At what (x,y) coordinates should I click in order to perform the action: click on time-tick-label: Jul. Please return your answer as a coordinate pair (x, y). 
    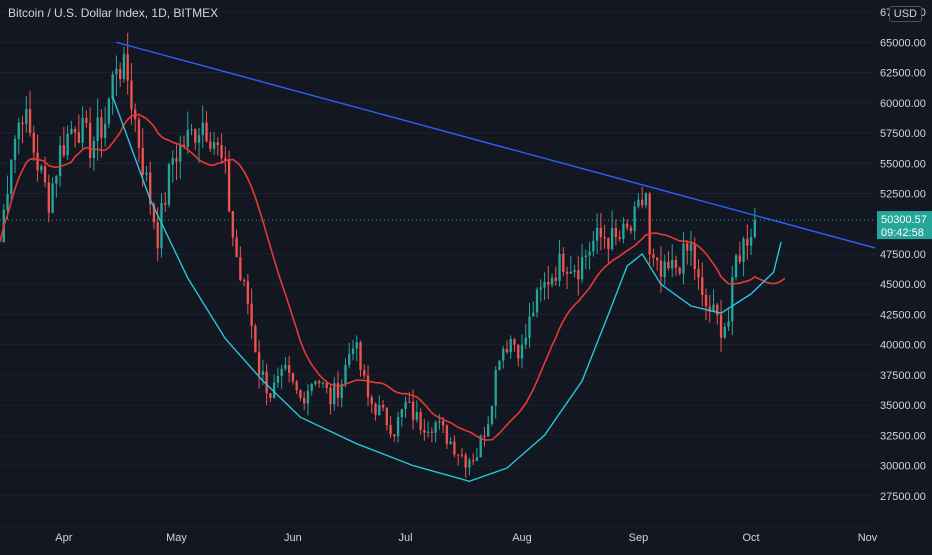
    Looking at the image, I should click on (406, 538).